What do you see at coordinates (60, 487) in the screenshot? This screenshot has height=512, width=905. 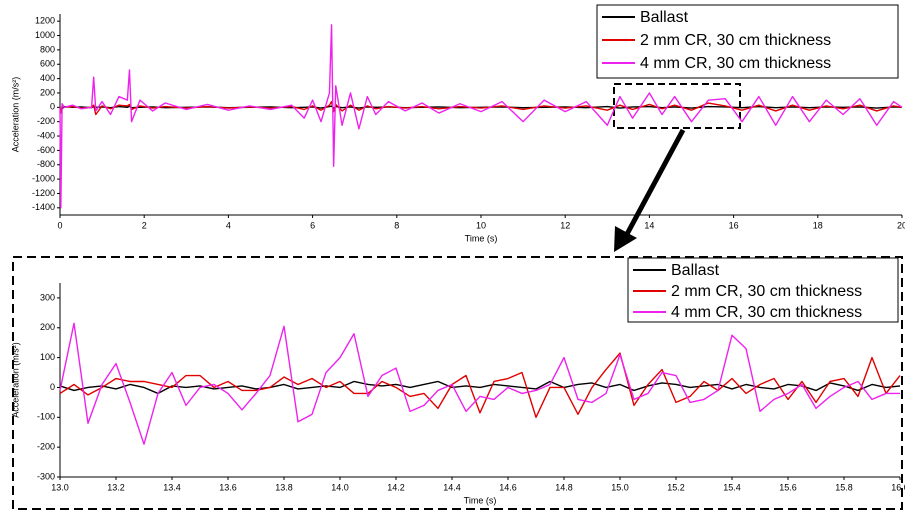 I see `x-tick-label: 13.0` at bounding box center [60, 487].